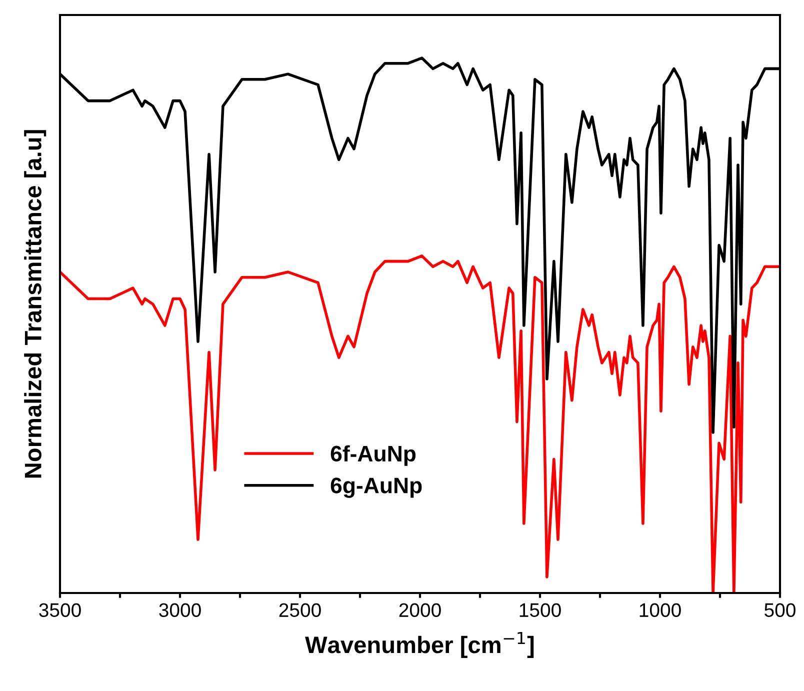 The width and height of the screenshot is (804, 691). I want to click on x-tick-label: 1000, so click(660, 610).